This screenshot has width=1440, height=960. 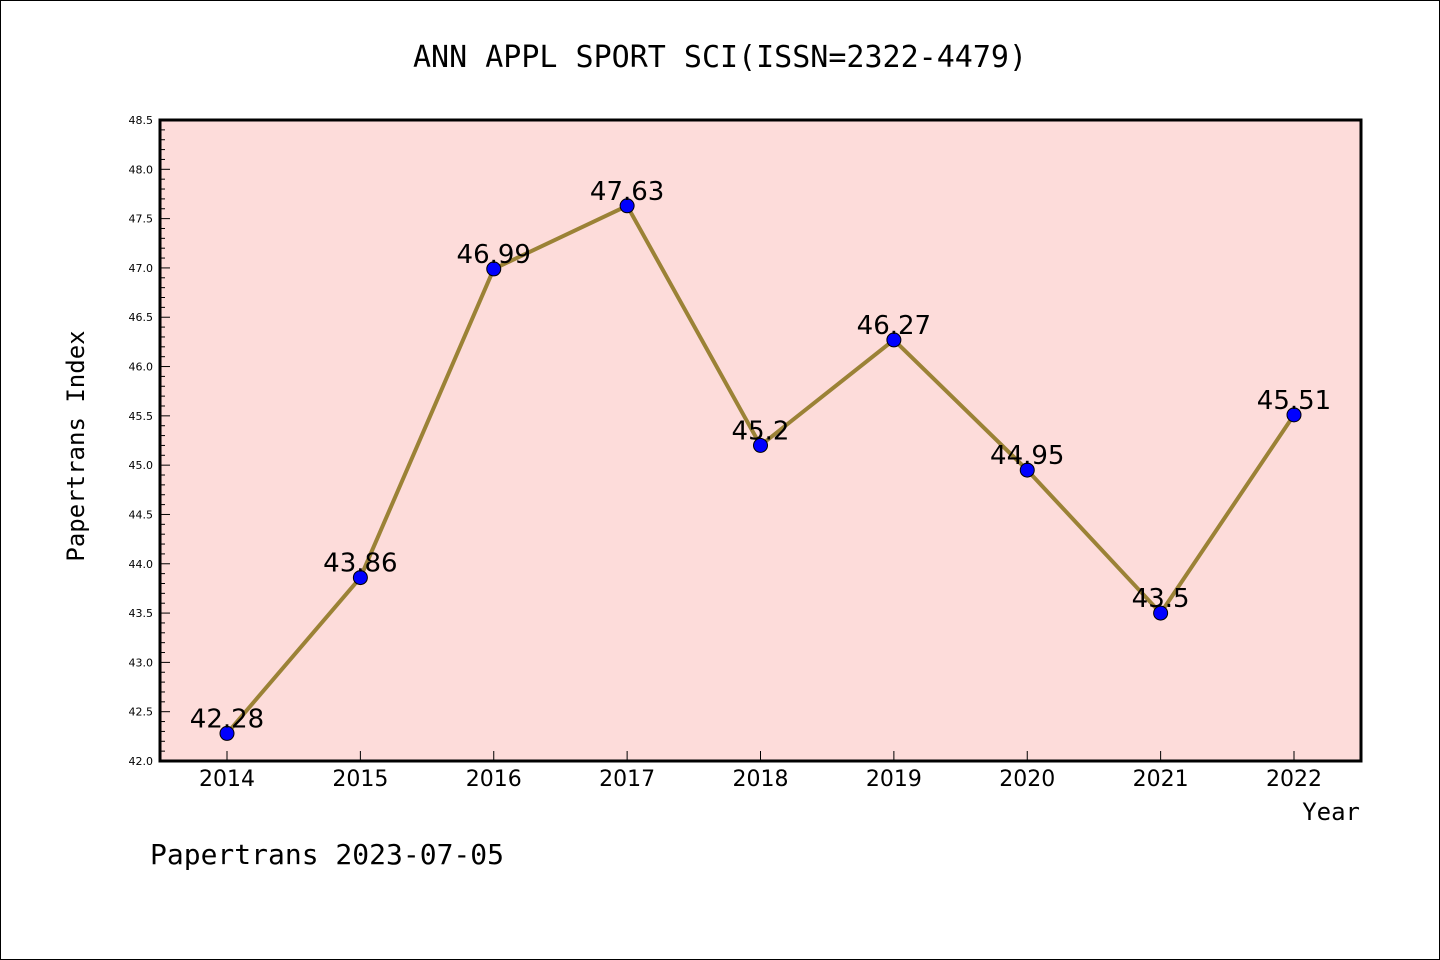 I want to click on x-tick-label: 2020, so click(x=1027, y=779).